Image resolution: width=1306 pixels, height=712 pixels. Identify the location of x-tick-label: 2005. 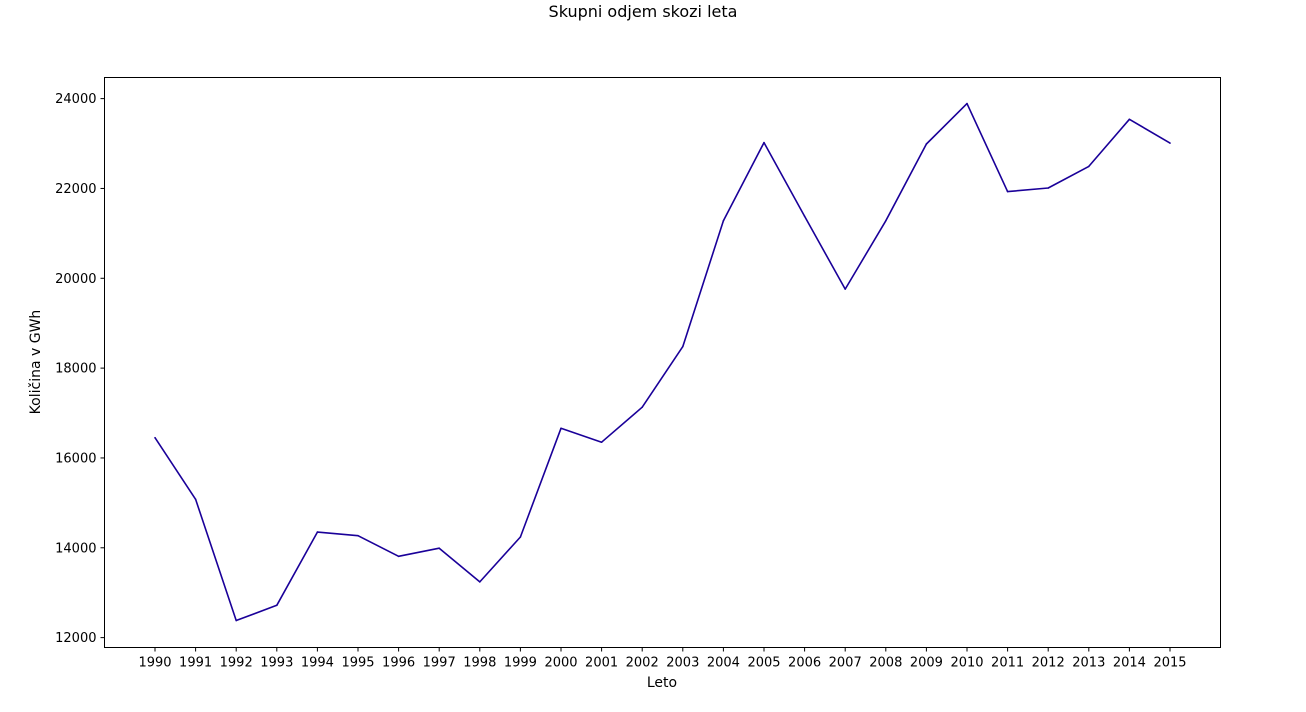
(763, 663).